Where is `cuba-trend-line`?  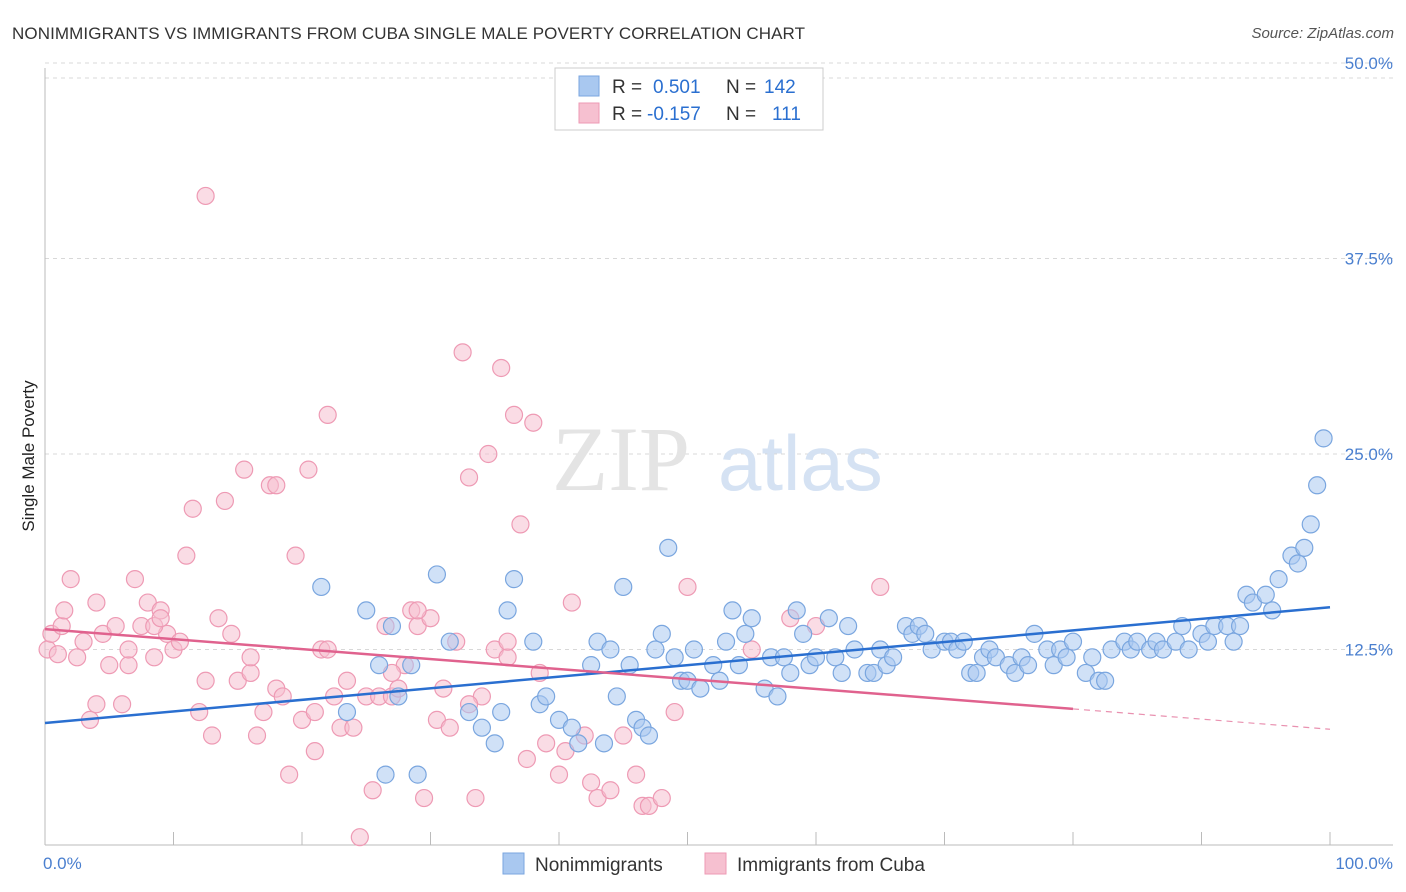
cuba-trend-line is located at coordinates (559, 669).